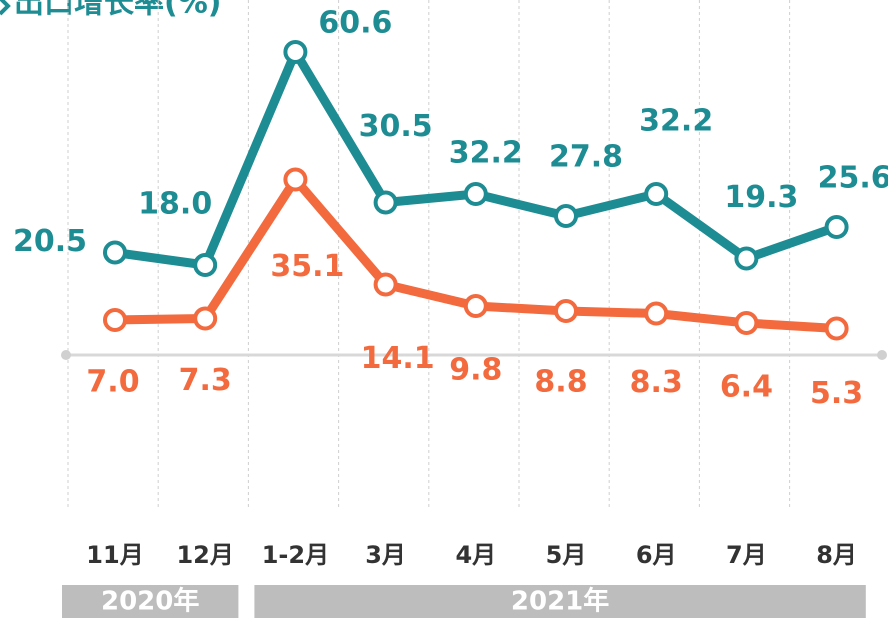 This screenshot has height=618, width=888. What do you see at coordinates (205, 380) in the screenshot?
I see `data-label: 7.3` at bounding box center [205, 380].